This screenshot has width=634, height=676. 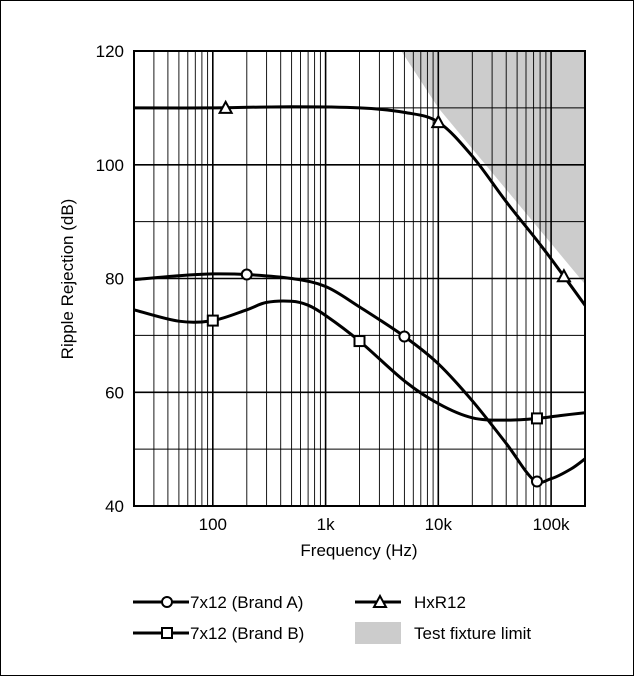 I want to click on series-line-brand-b, so click(x=359, y=360).